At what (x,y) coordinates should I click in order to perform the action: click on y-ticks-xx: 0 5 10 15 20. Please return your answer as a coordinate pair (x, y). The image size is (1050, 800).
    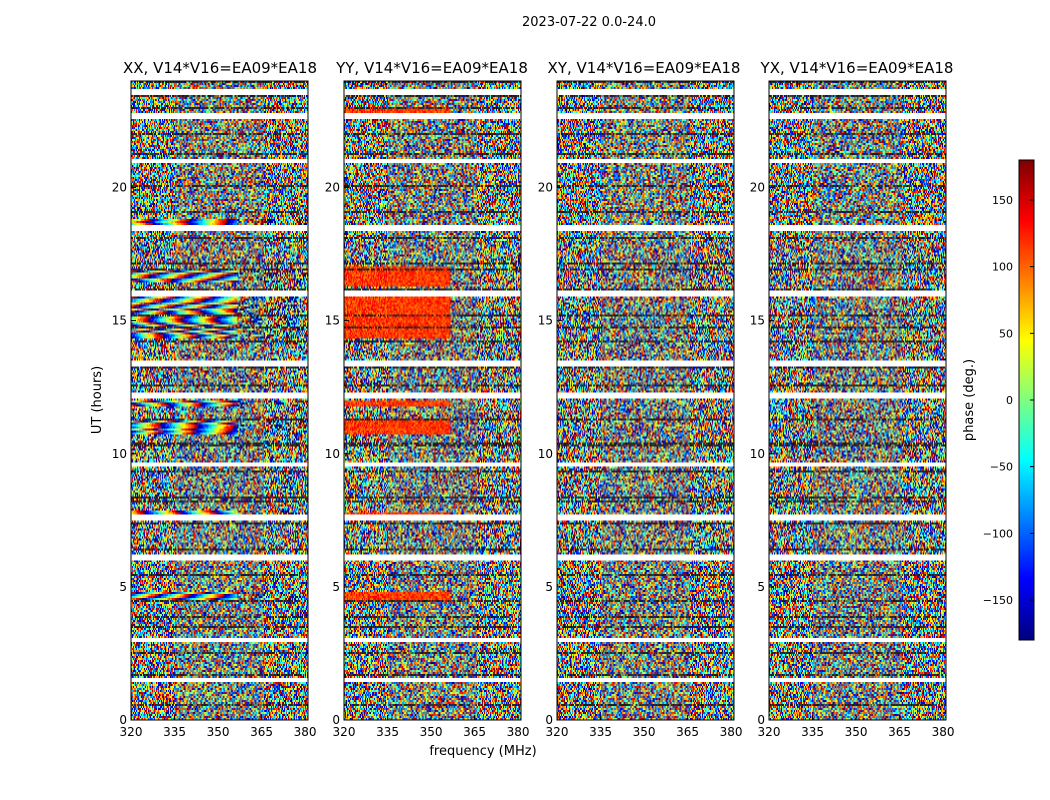
    Looking at the image, I should click on (124, 454).